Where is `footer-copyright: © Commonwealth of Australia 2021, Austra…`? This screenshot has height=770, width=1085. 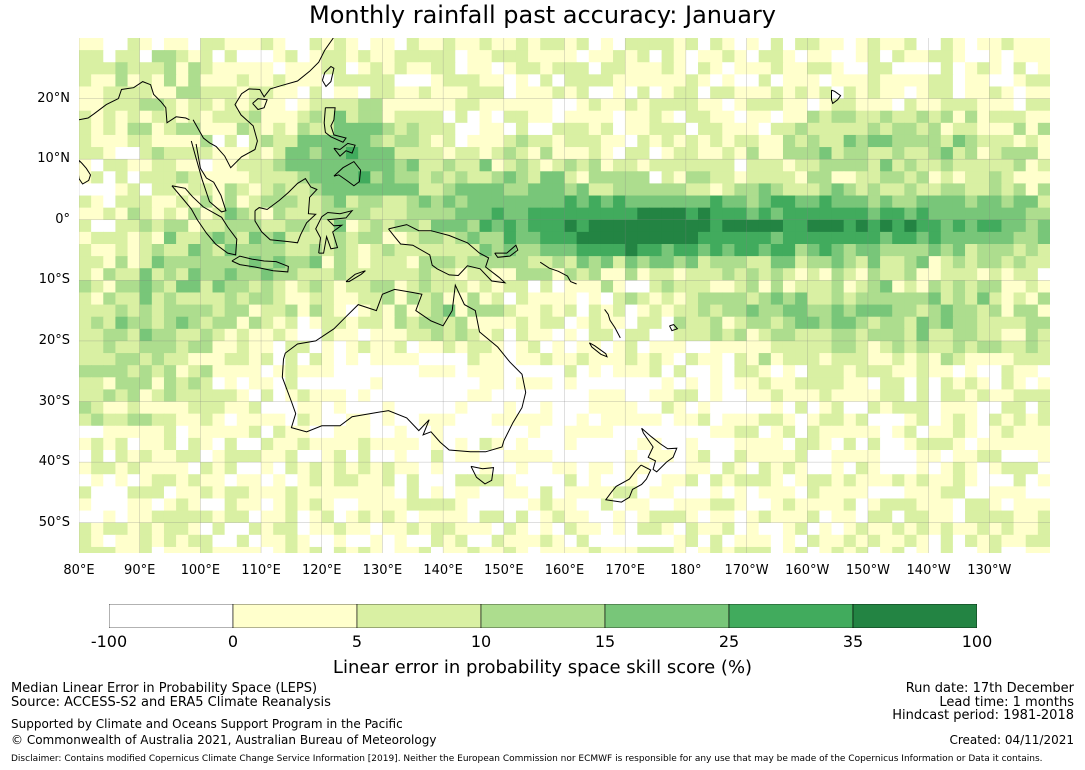
footer-copyright: © Commonwealth of Australia 2021, Austra… is located at coordinates (224, 740).